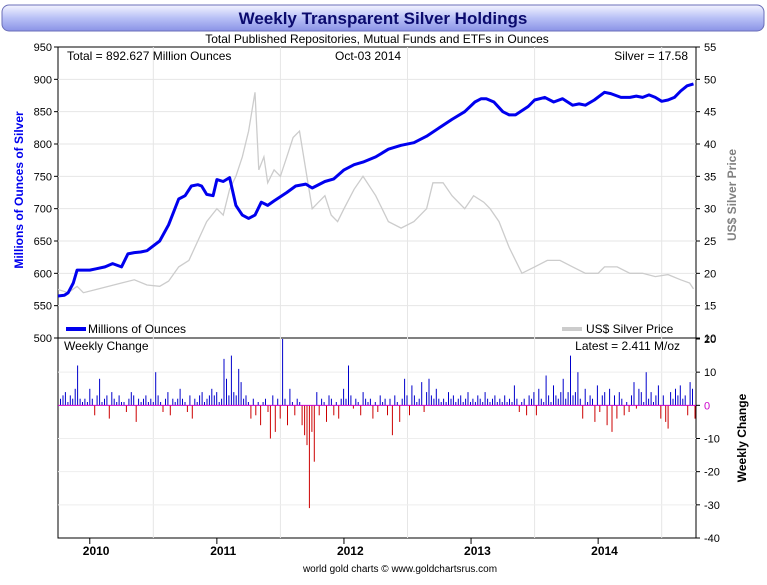 The width and height of the screenshot is (767, 585). What do you see at coordinates (651, 56) in the screenshot?
I see `silver-price-label: Silver = 17.58` at bounding box center [651, 56].